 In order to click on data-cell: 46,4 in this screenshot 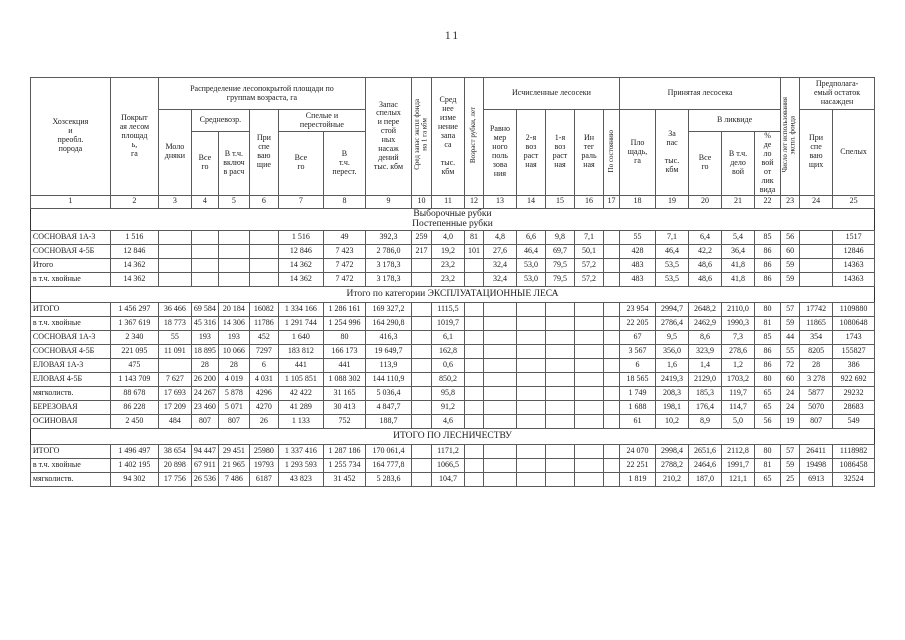, I will do `click(530, 251)`.